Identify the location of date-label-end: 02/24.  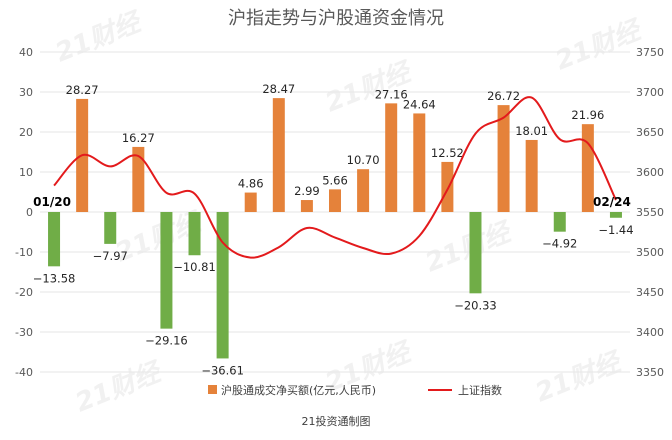
(612, 202).